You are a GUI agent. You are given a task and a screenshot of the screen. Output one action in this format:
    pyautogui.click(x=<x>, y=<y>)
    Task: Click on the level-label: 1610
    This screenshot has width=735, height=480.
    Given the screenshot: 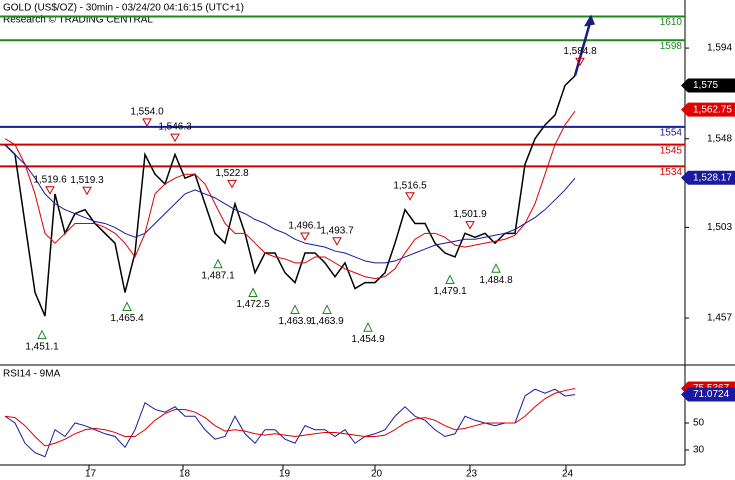 What is the action you would take?
    pyautogui.click(x=671, y=22)
    